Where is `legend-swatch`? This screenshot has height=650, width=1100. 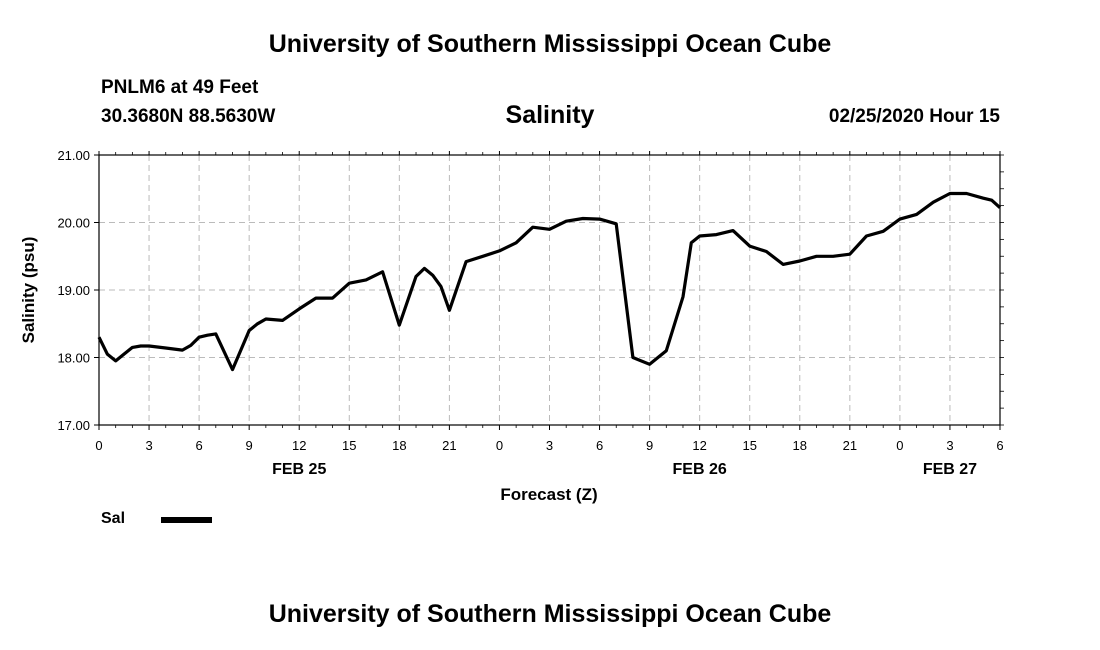
legend-swatch is located at coordinates (186, 520).